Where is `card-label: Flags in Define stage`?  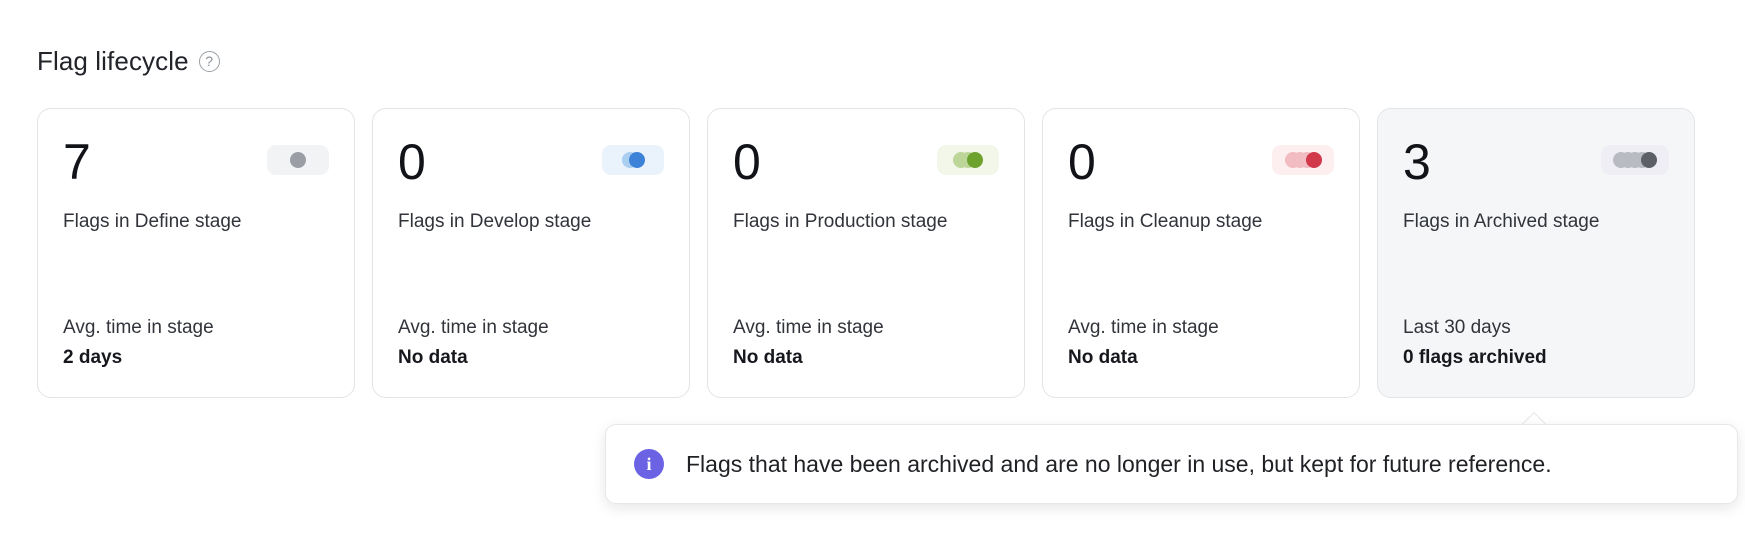 card-label: Flags in Define stage is located at coordinates (152, 221).